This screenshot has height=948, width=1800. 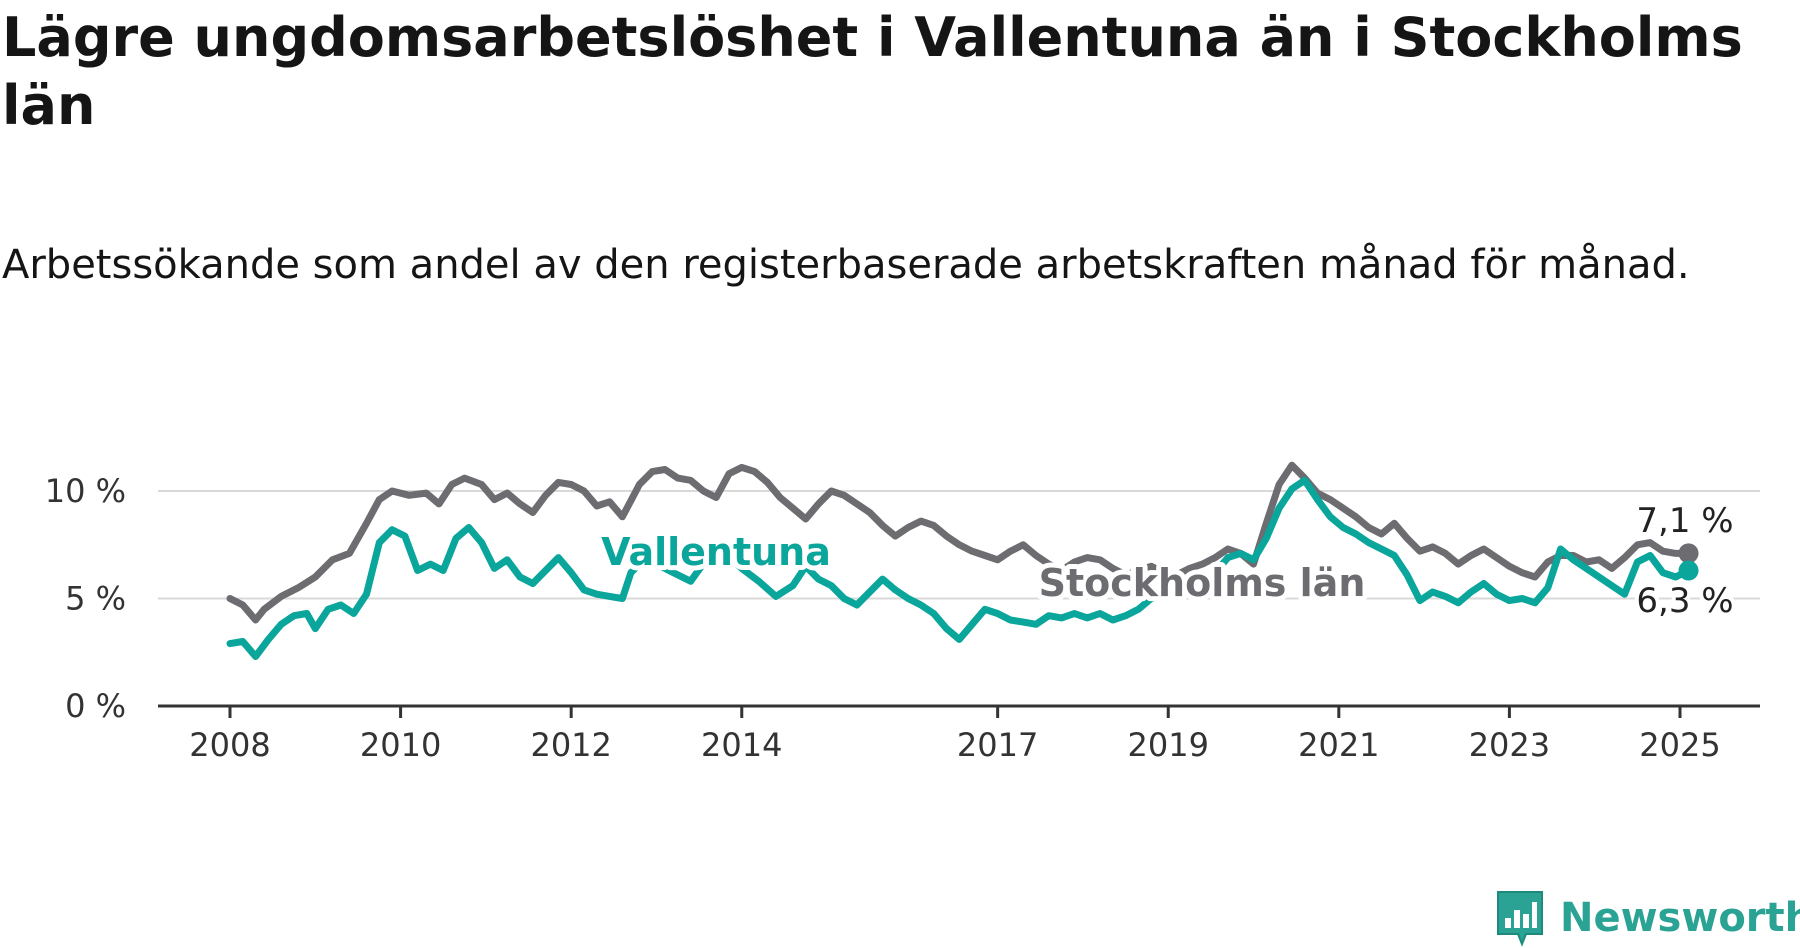 I want to click on series-label: Stockholms län, so click(x=1202, y=583).